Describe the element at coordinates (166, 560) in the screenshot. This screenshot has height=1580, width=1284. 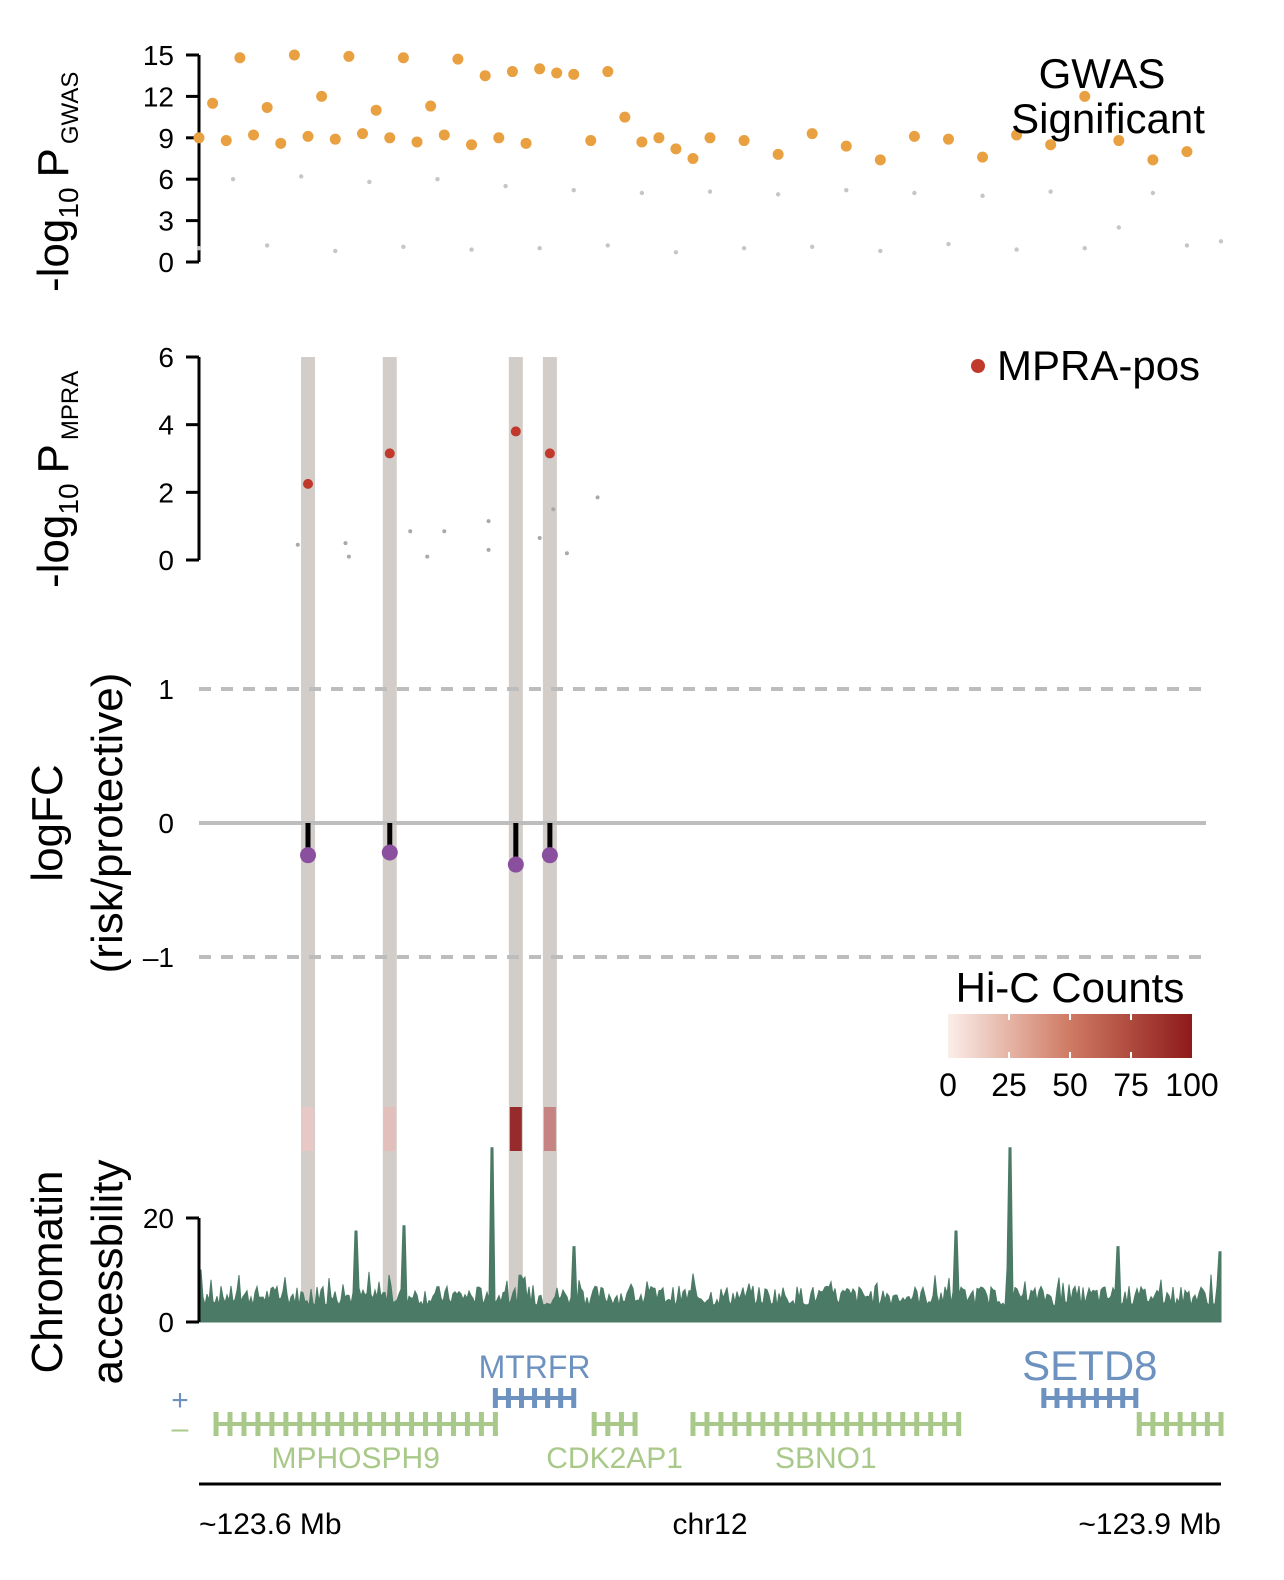
I see `mpra-tick-label: 0` at that location.